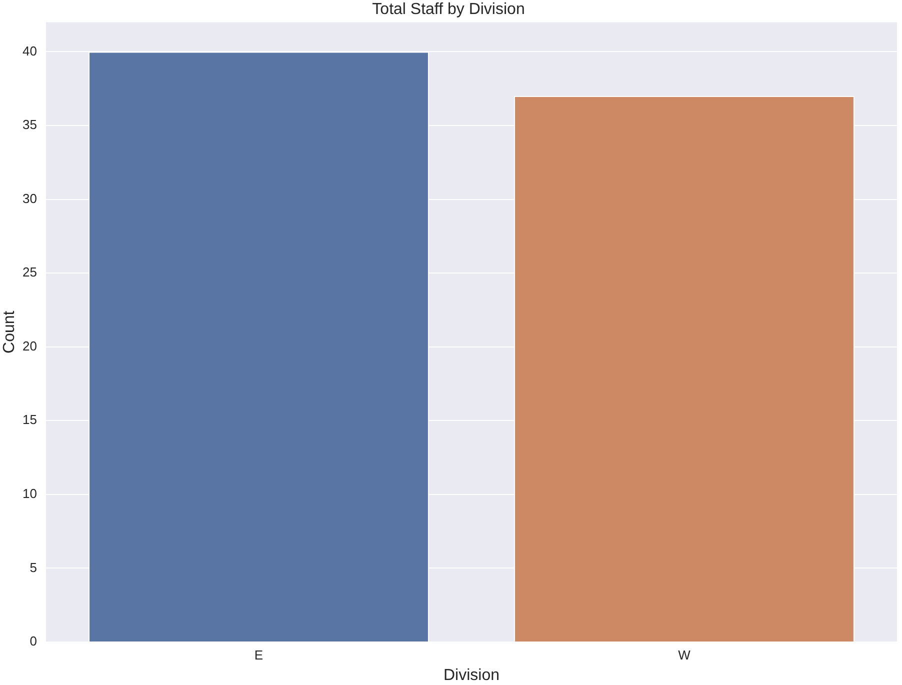  I want to click on y-tick-label: 40, so click(29, 50).